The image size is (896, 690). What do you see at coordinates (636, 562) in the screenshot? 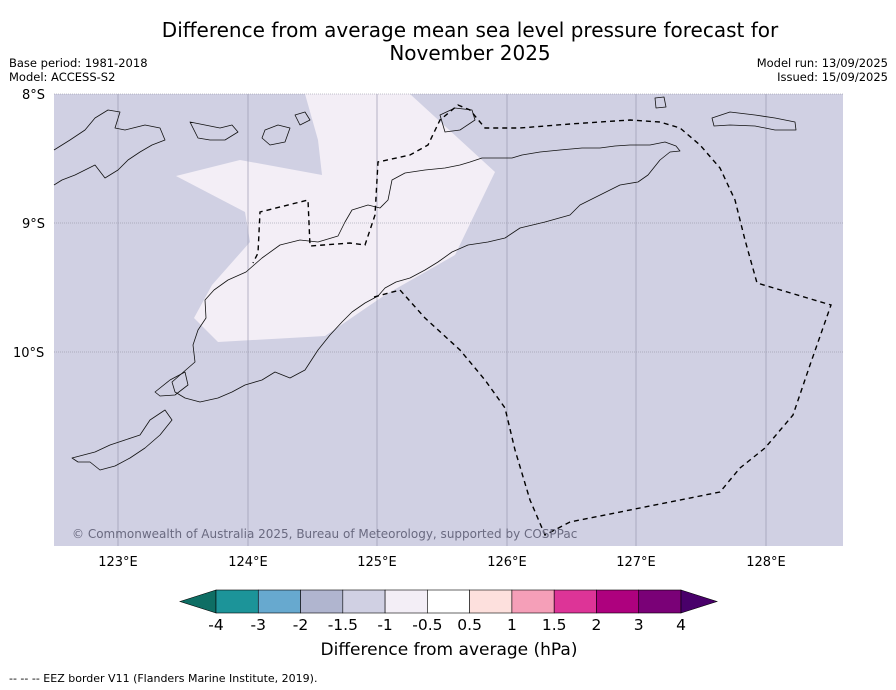
I see `lon-label-127e: 127°E` at bounding box center [636, 562].